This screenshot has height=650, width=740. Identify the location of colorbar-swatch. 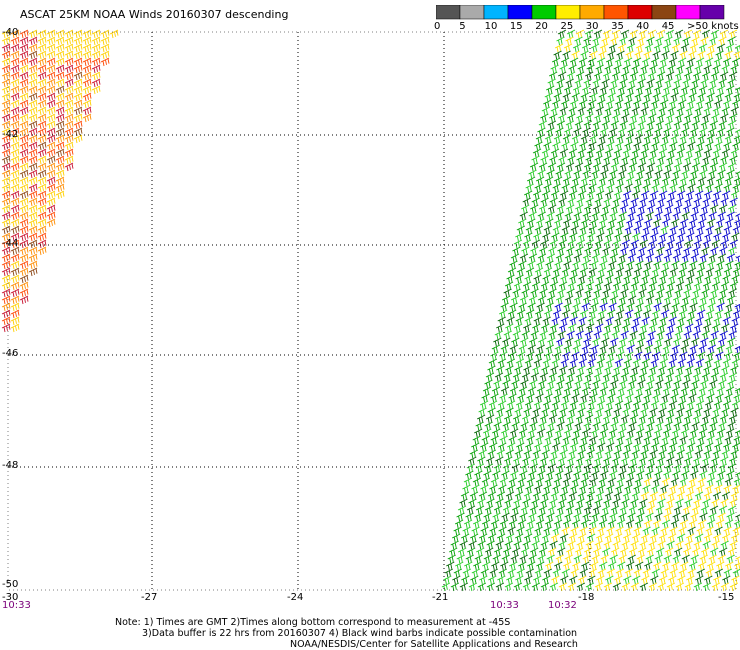
(472, 12).